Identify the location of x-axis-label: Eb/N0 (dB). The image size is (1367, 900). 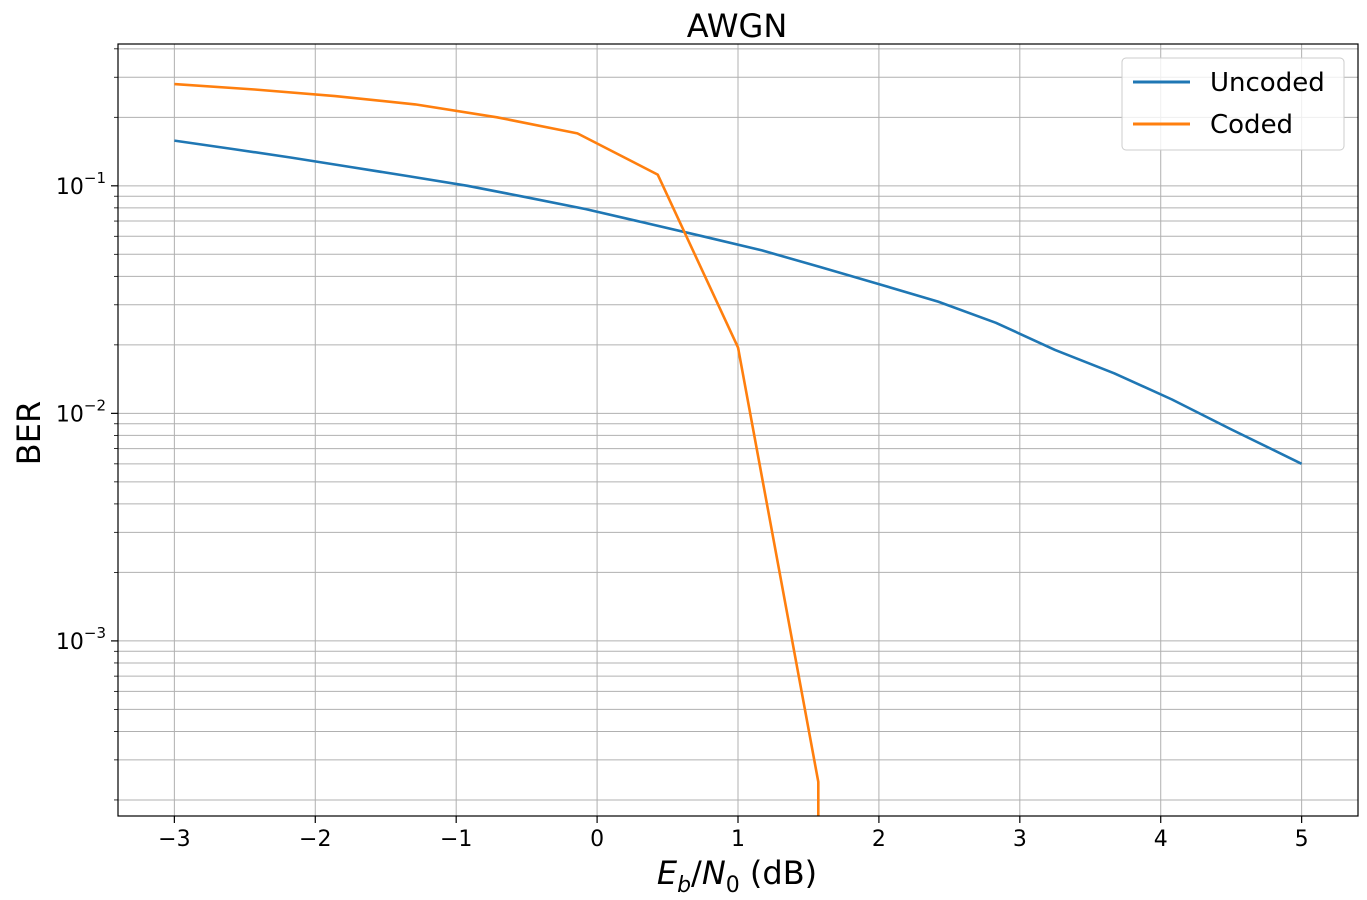
(737, 876).